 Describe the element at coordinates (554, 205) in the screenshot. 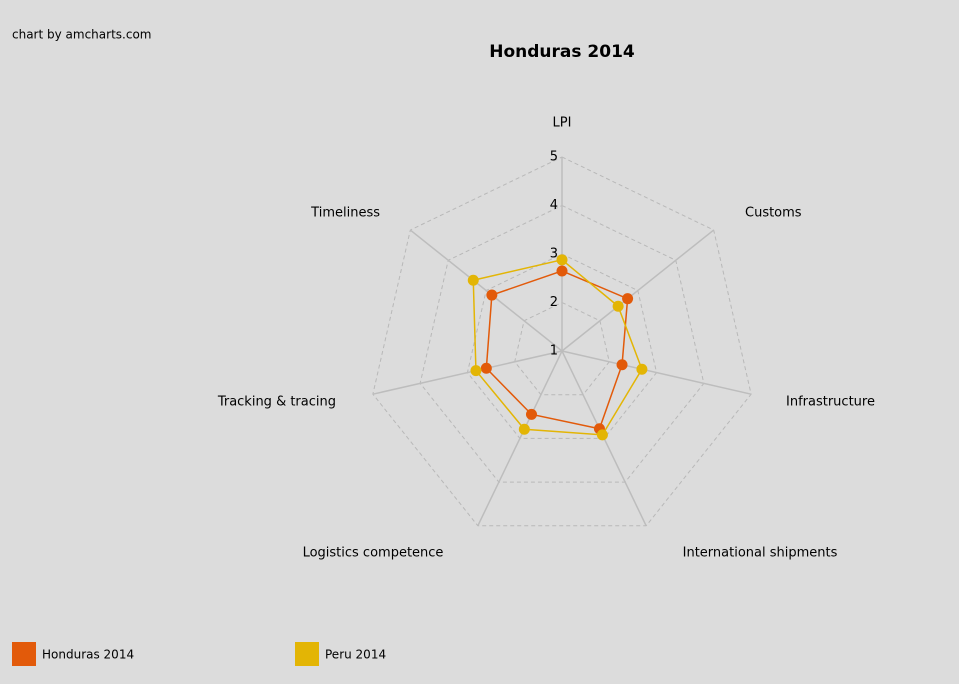

I see `y-tick-label: 4` at that location.